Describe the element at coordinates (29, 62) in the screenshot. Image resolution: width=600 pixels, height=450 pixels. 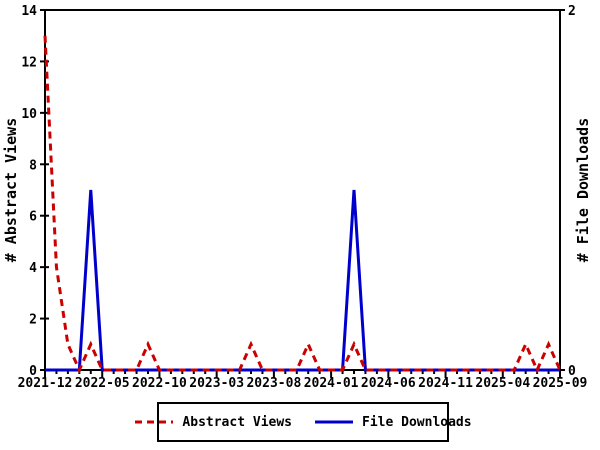
I see `y-left-tick-label: 12` at that location.